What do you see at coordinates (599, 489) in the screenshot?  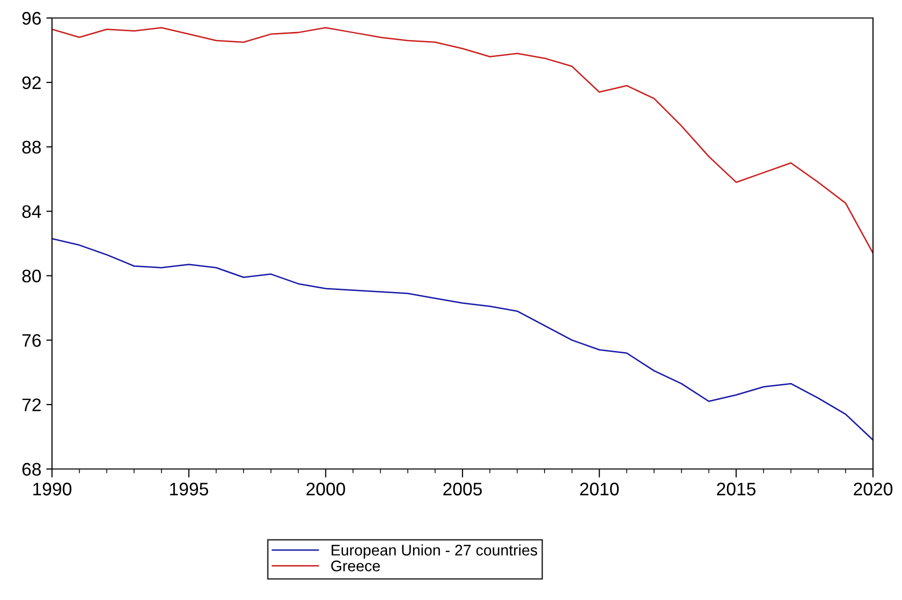 I see `x-tick-label: 2010` at bounding box center [599, 489].